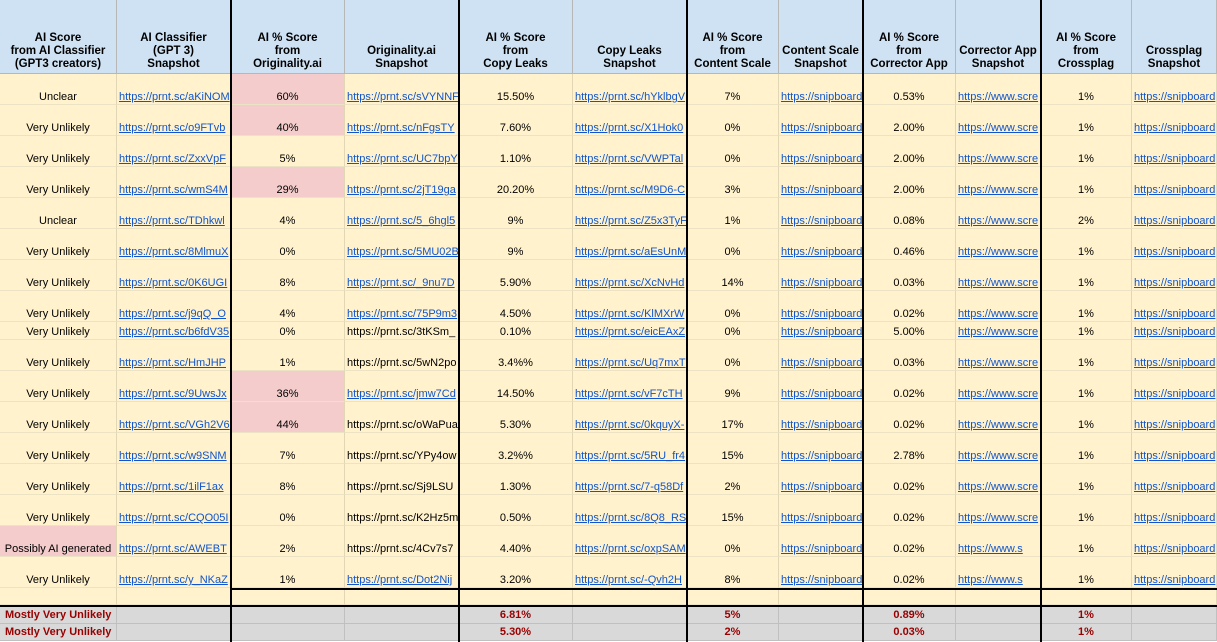  Describe the element at coordinates (629, 394) in the screenshot. I see `snapshot-link: https://prnt.sc/vF7cTH` at that location.